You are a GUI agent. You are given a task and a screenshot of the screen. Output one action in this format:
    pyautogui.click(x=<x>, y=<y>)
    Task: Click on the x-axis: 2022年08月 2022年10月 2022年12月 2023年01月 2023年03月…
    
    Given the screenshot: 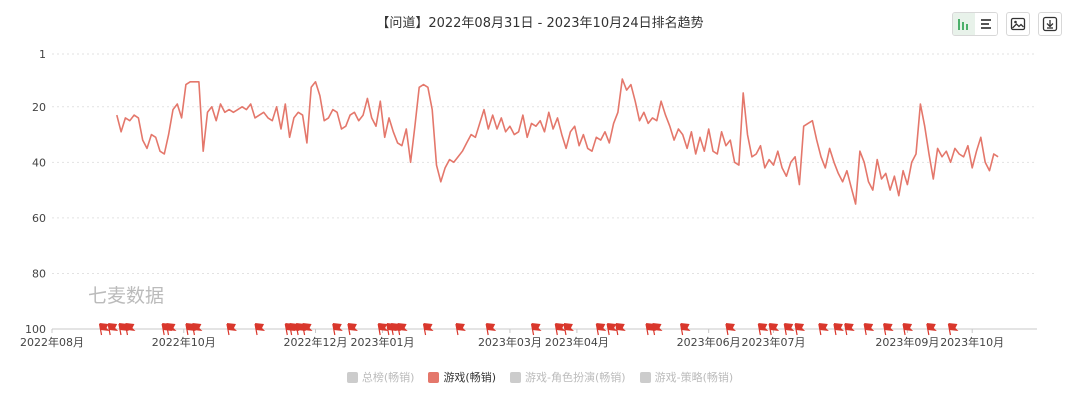 What is the action you would take?
    pyautogui.click(x=512, y=339)
    